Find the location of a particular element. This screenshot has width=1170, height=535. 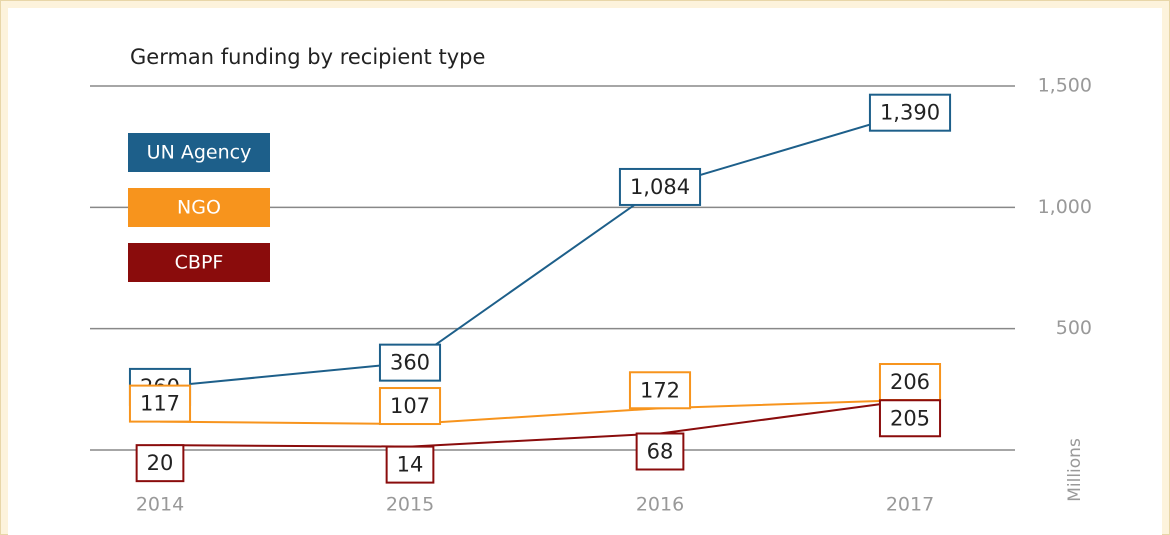

x-tick-label: 2015 is located at coordinates (410, 505).